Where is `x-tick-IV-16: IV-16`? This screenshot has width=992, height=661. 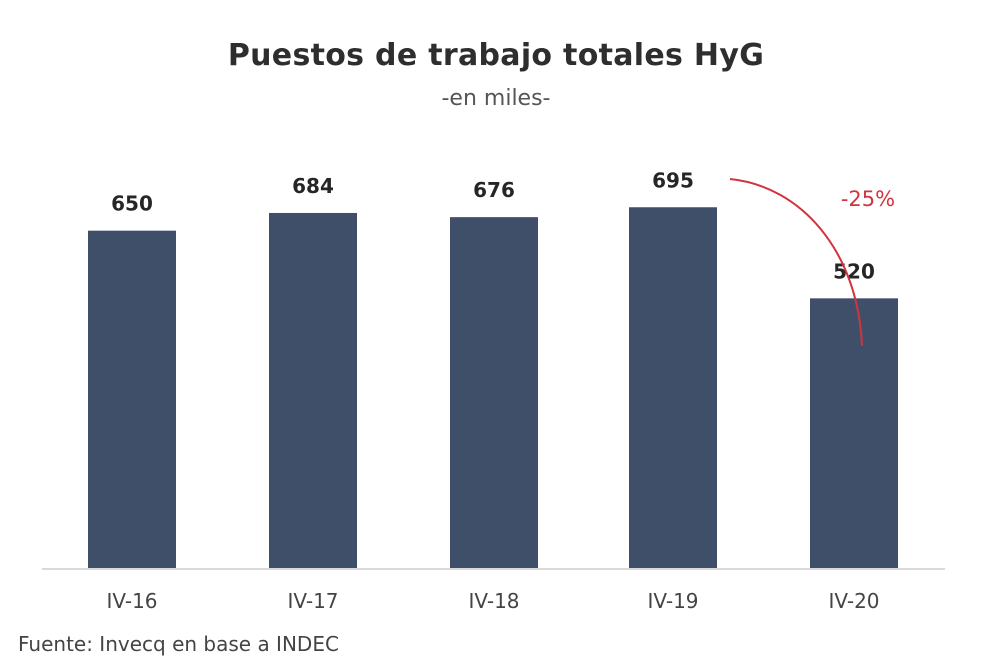 x-tick-IV-16: IV-16 is located at coordinates (131, 601).